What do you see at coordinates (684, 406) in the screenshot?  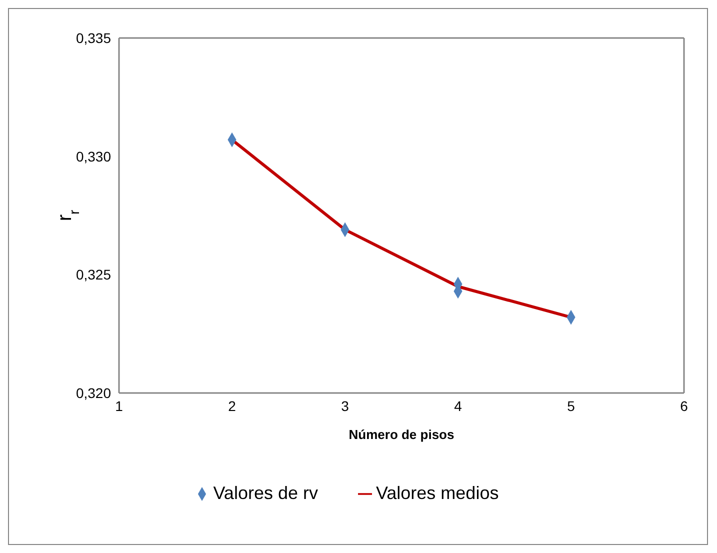 I see `x-tick-label: 6` at bounding box center [684, 406].